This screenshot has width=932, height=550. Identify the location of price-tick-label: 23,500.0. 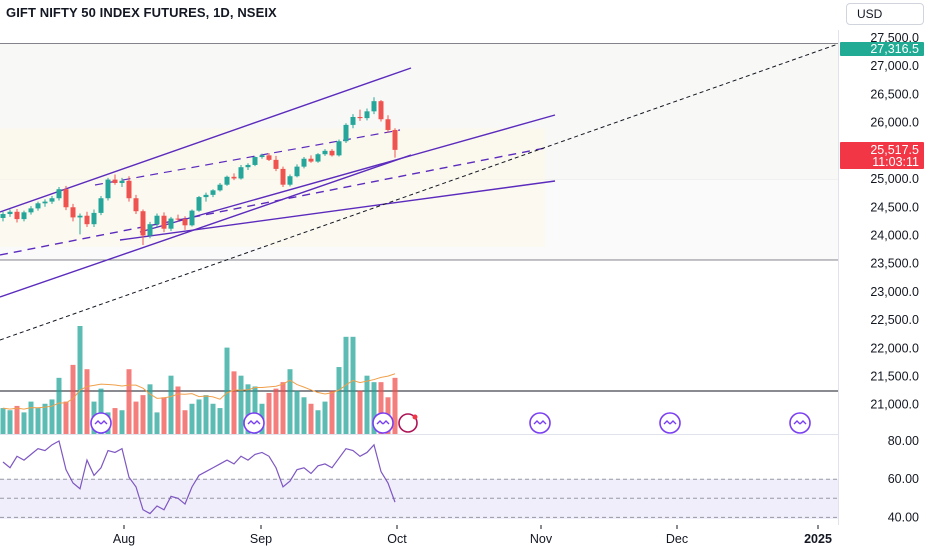
(894, 264).